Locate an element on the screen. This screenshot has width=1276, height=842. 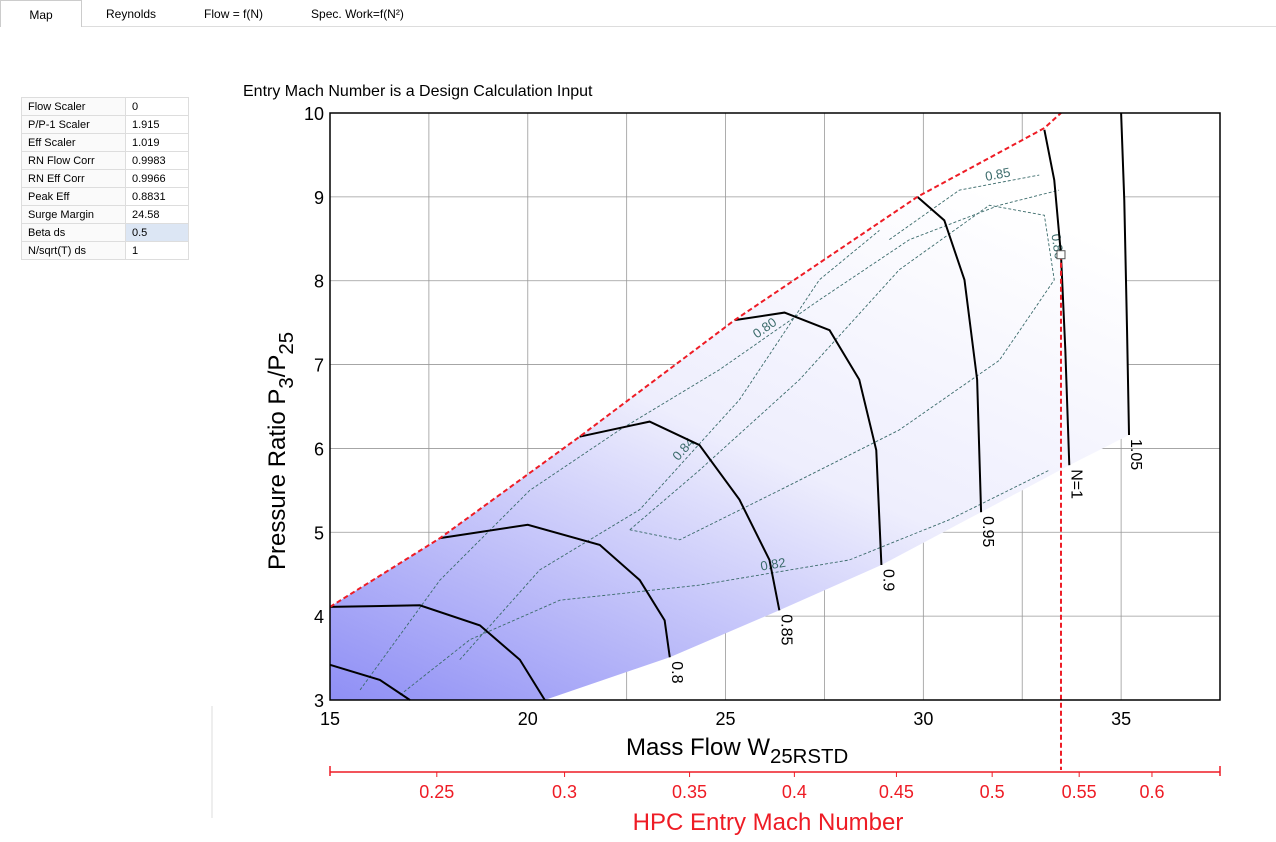
speed-line-label: N=1 is located at coordinates (1075, 484).